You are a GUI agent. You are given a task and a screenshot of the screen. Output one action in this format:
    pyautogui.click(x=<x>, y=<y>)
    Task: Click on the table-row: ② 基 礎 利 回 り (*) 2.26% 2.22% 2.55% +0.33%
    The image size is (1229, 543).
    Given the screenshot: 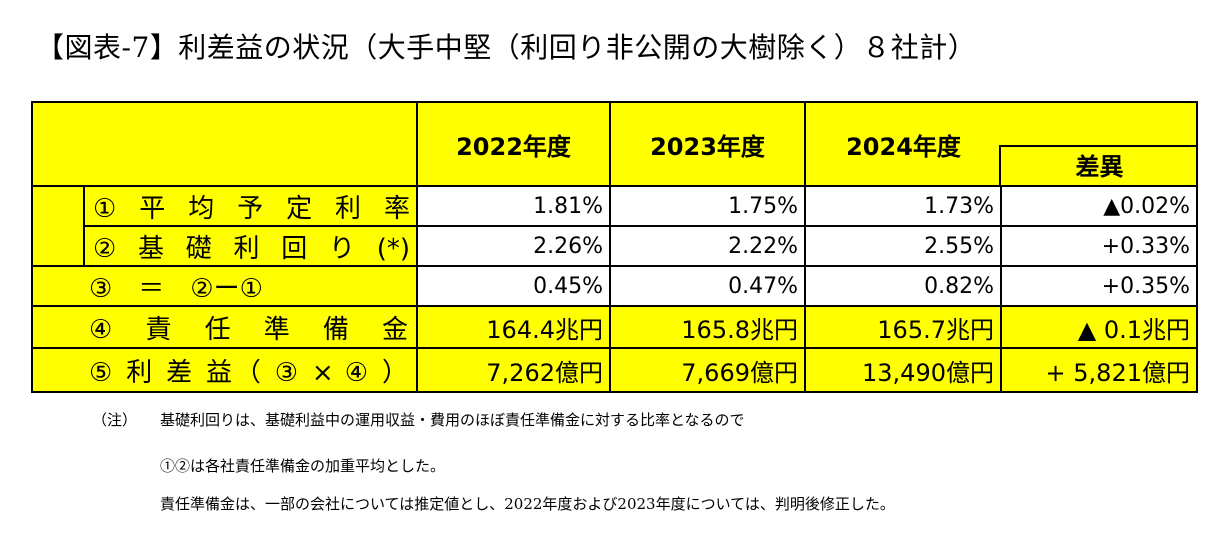 What is the action you would take?
    pyautogui.click(x=615, y=246)
    